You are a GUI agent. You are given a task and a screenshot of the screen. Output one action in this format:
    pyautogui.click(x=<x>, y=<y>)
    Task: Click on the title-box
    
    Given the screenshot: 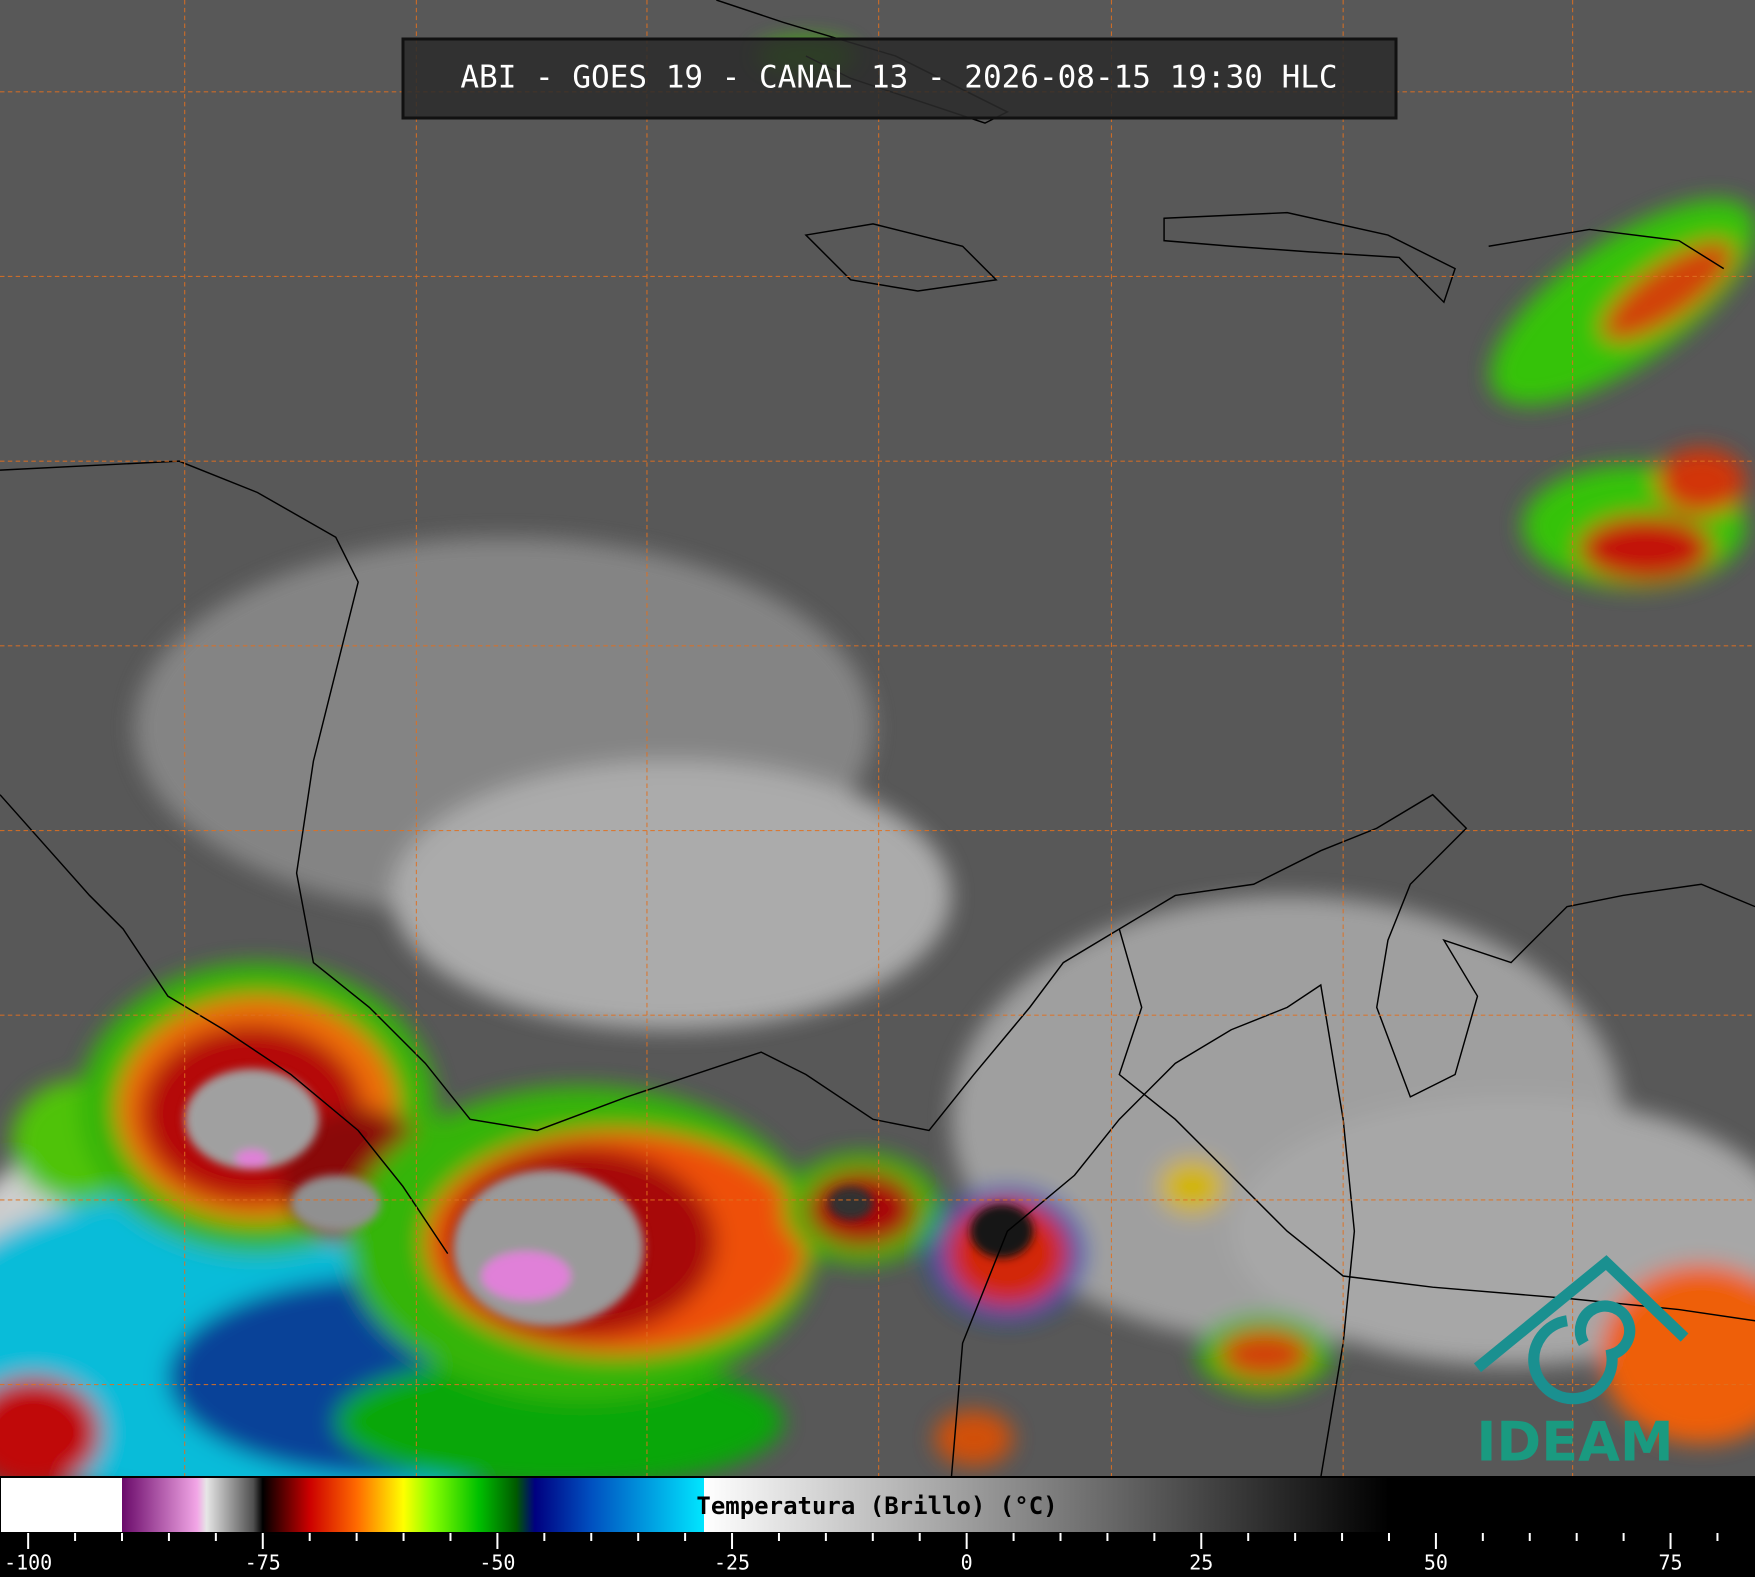 What is the action you would take?
    pyautogui.click(x=899, y=78)
    